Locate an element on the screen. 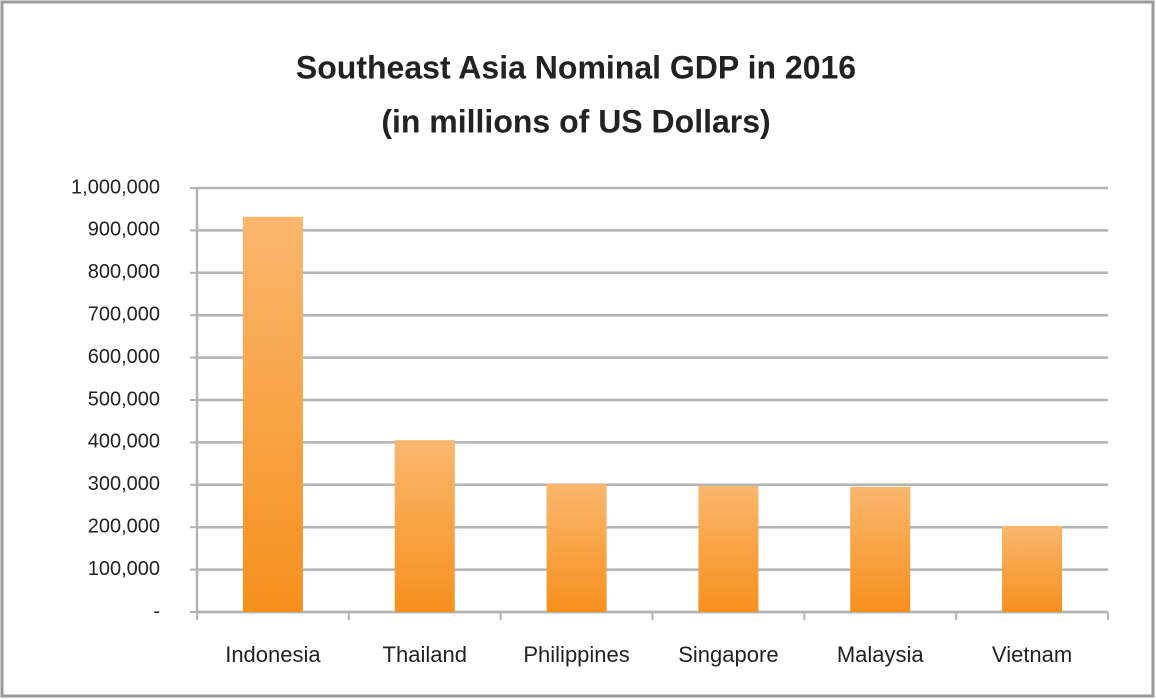 Image resolution: width=1156 pixels, height=699 pixels. y-tick-label: 500,000 is located at coordinates (124, 399).